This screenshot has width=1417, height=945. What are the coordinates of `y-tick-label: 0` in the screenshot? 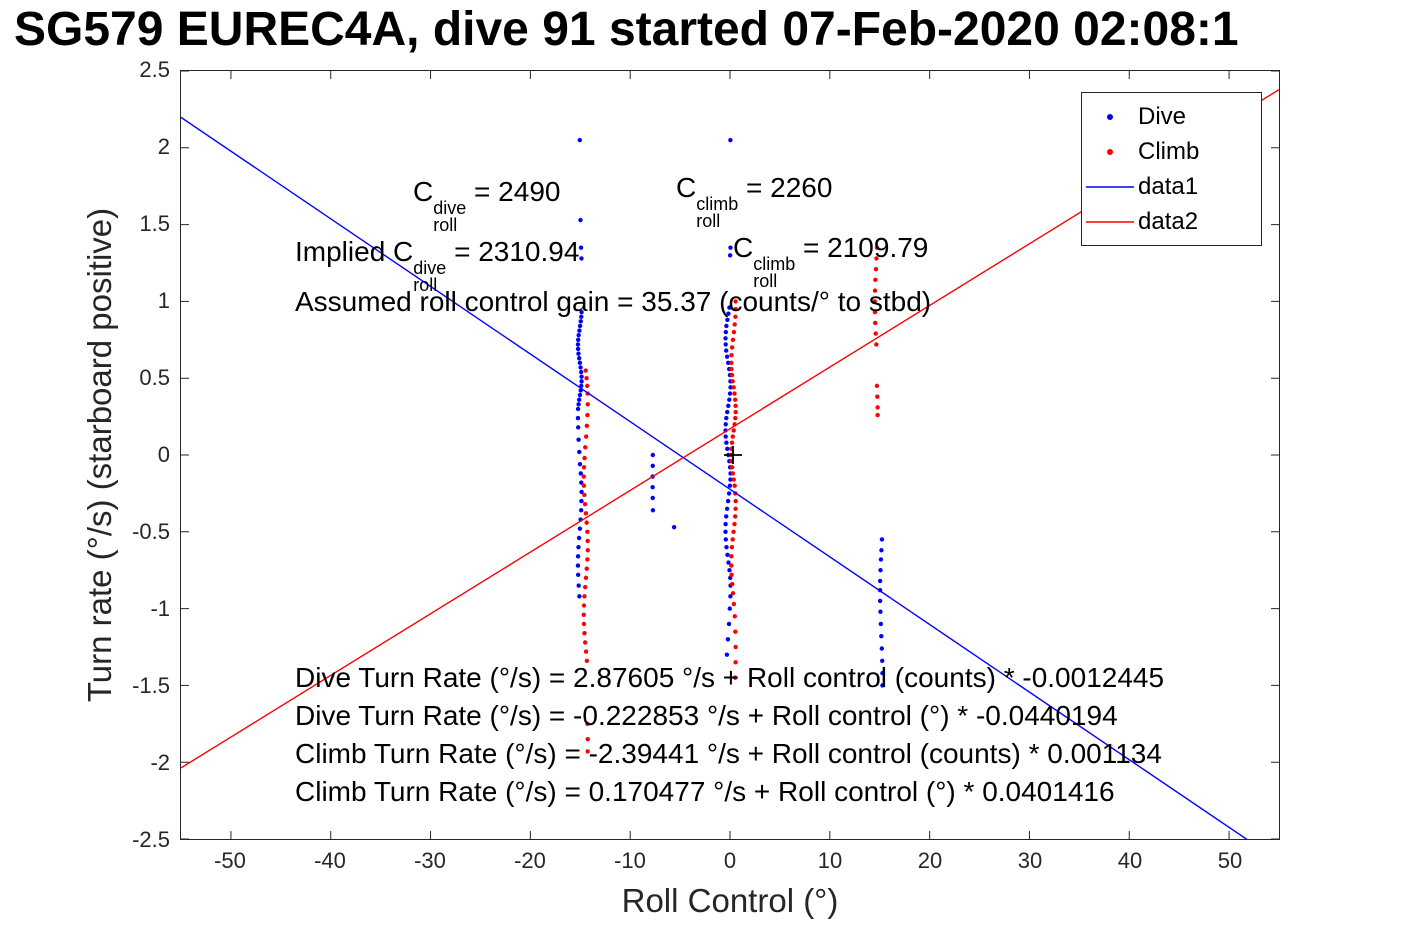 It's located at (163, 454).